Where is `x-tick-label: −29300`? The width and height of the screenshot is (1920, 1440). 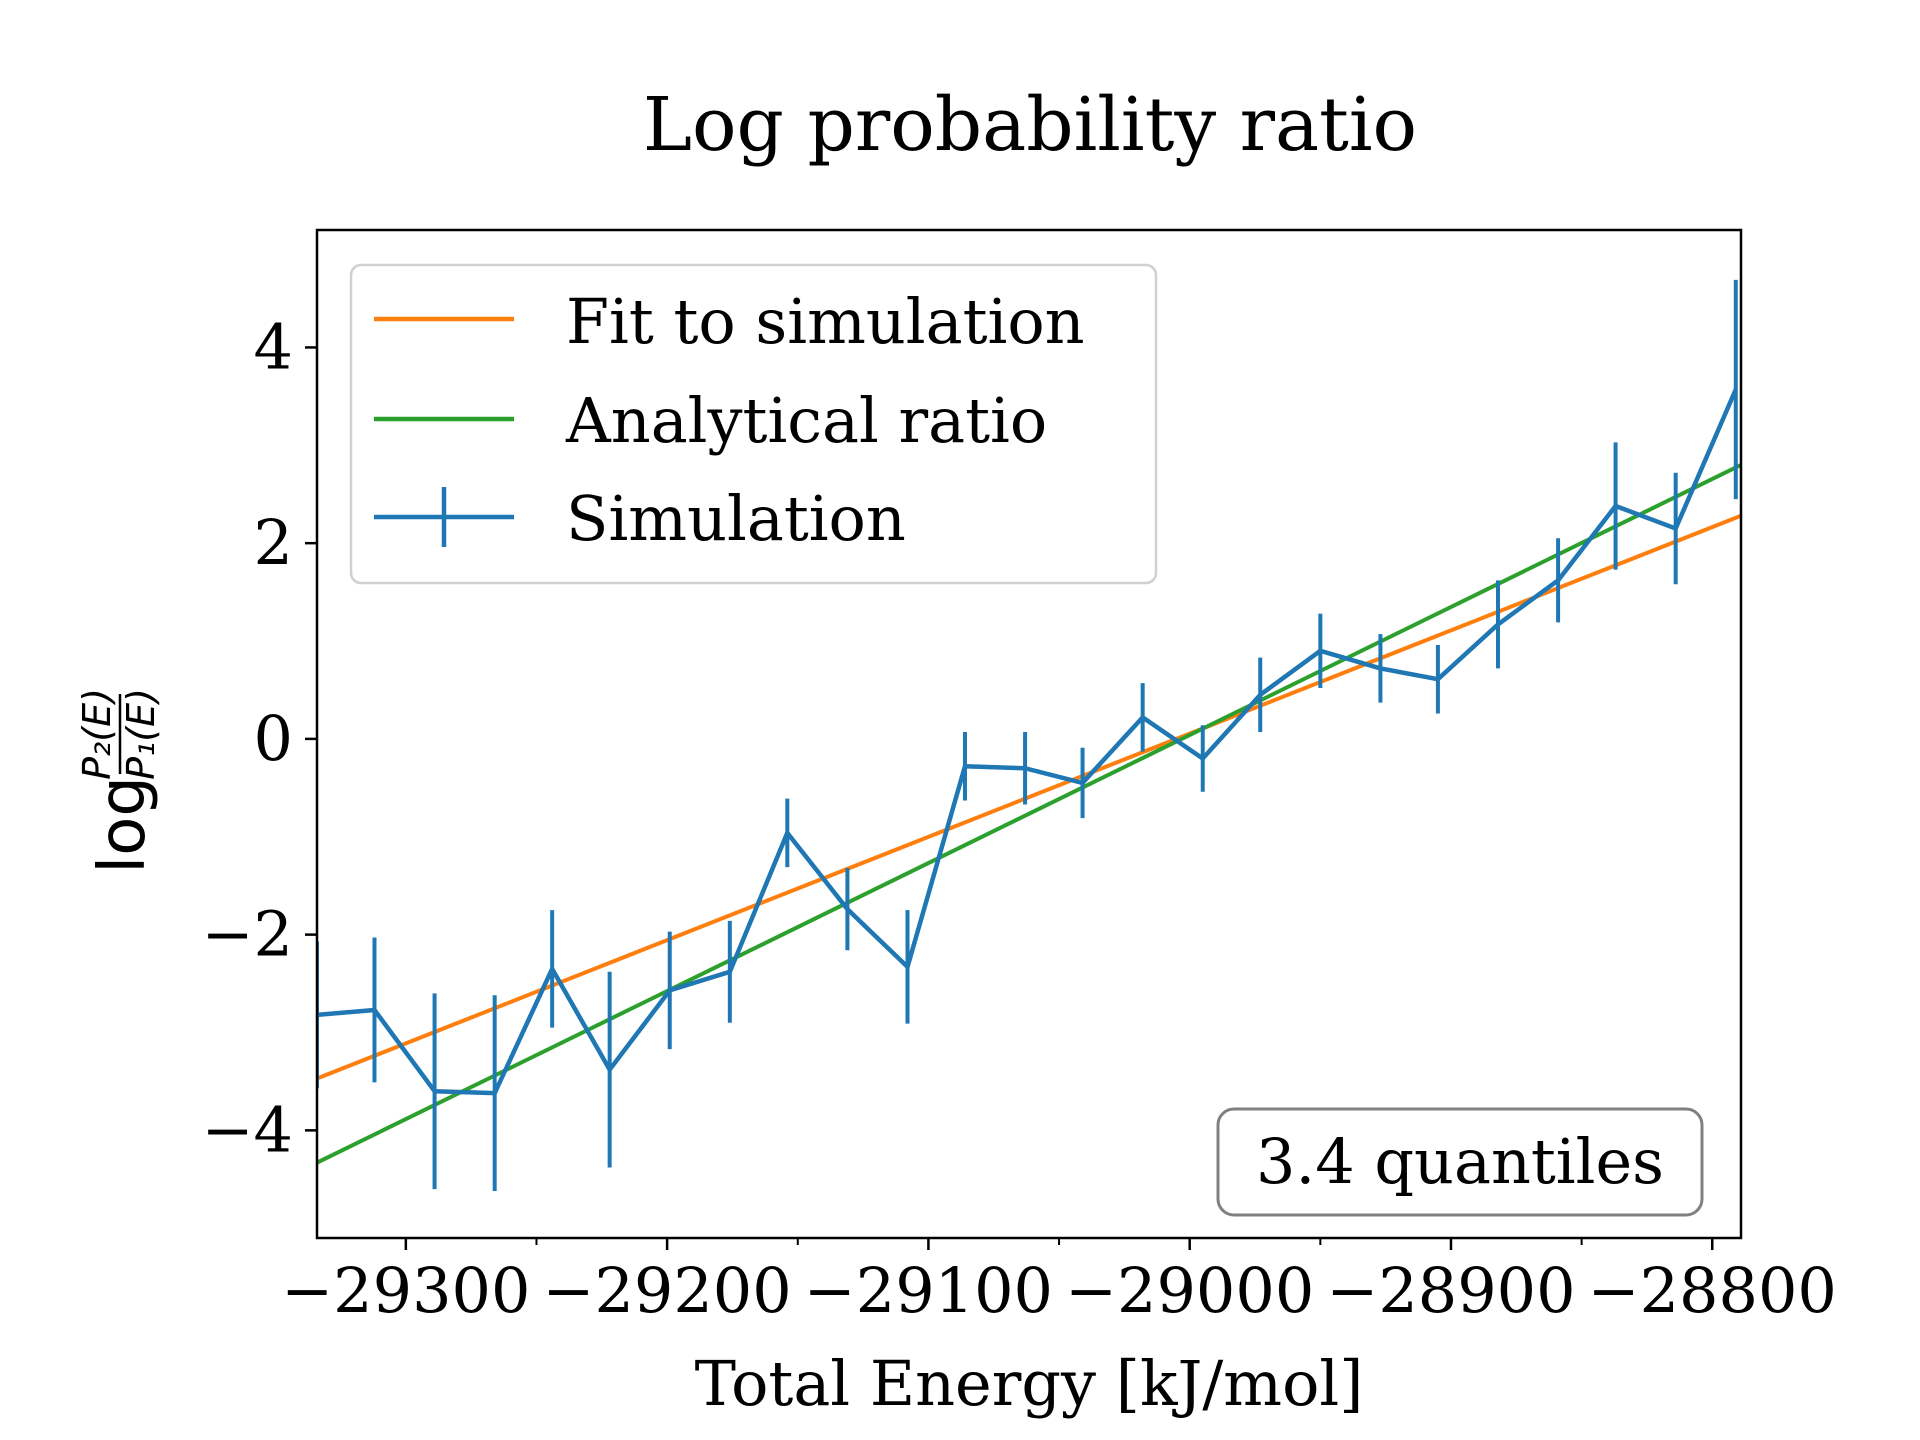
x-tick-label: −29300 is located at coordinates (405, 1290).